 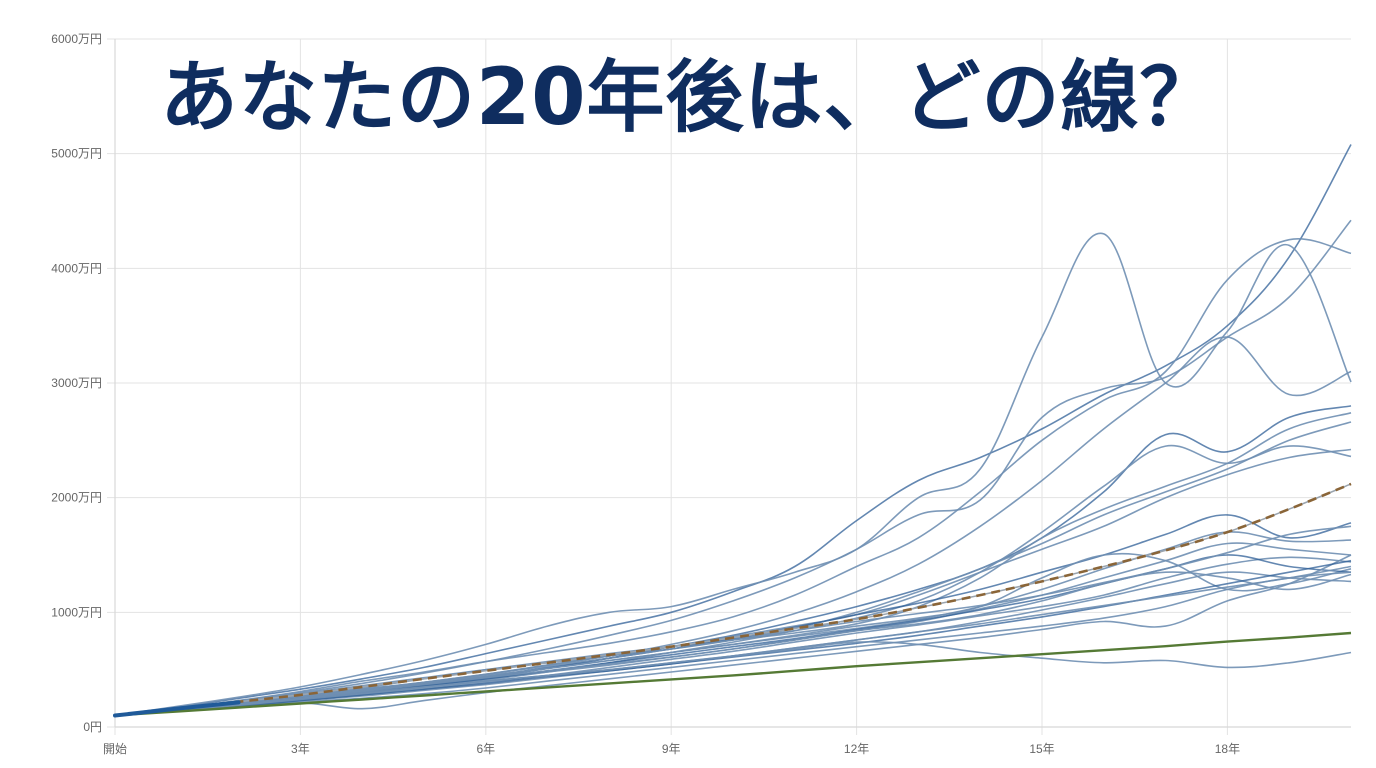 I want to click on y-tick-label: 6000万円, so click(x=76, y=39).